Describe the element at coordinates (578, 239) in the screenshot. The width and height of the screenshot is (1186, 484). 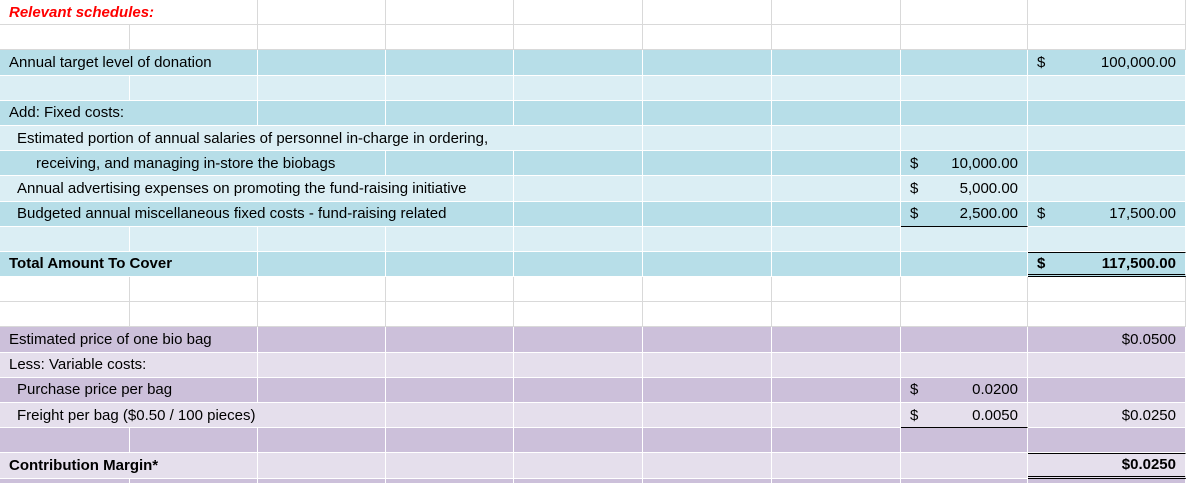
I see `cell-E10` at that location.